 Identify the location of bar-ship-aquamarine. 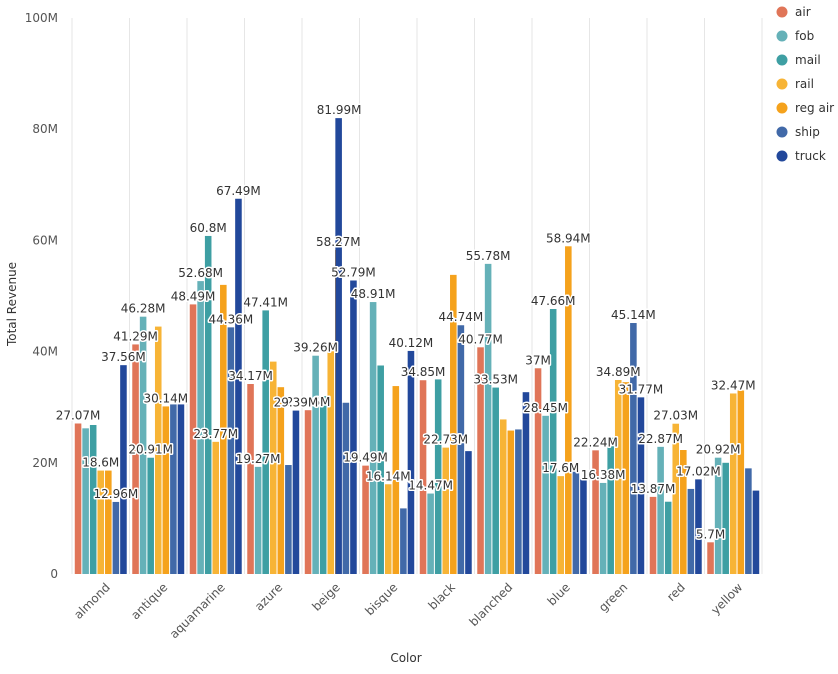
(231, 450).